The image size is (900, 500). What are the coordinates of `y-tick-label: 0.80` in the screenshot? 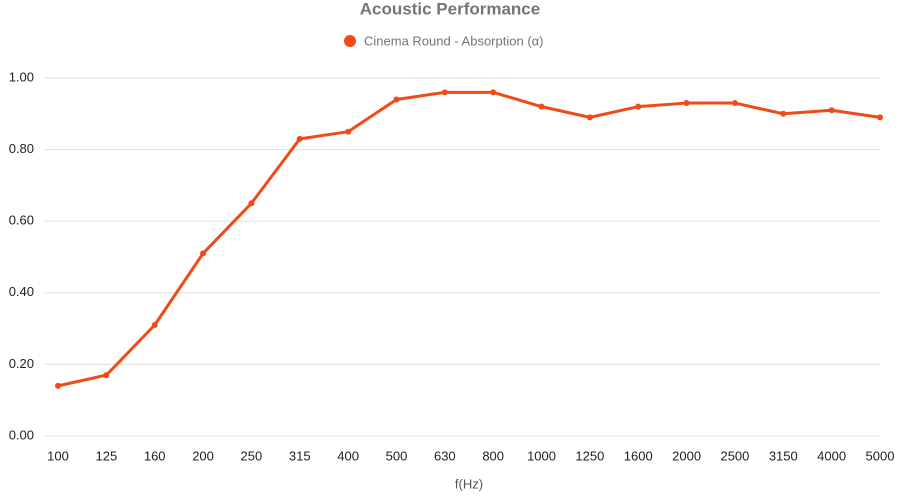 It's located at (21, 148).